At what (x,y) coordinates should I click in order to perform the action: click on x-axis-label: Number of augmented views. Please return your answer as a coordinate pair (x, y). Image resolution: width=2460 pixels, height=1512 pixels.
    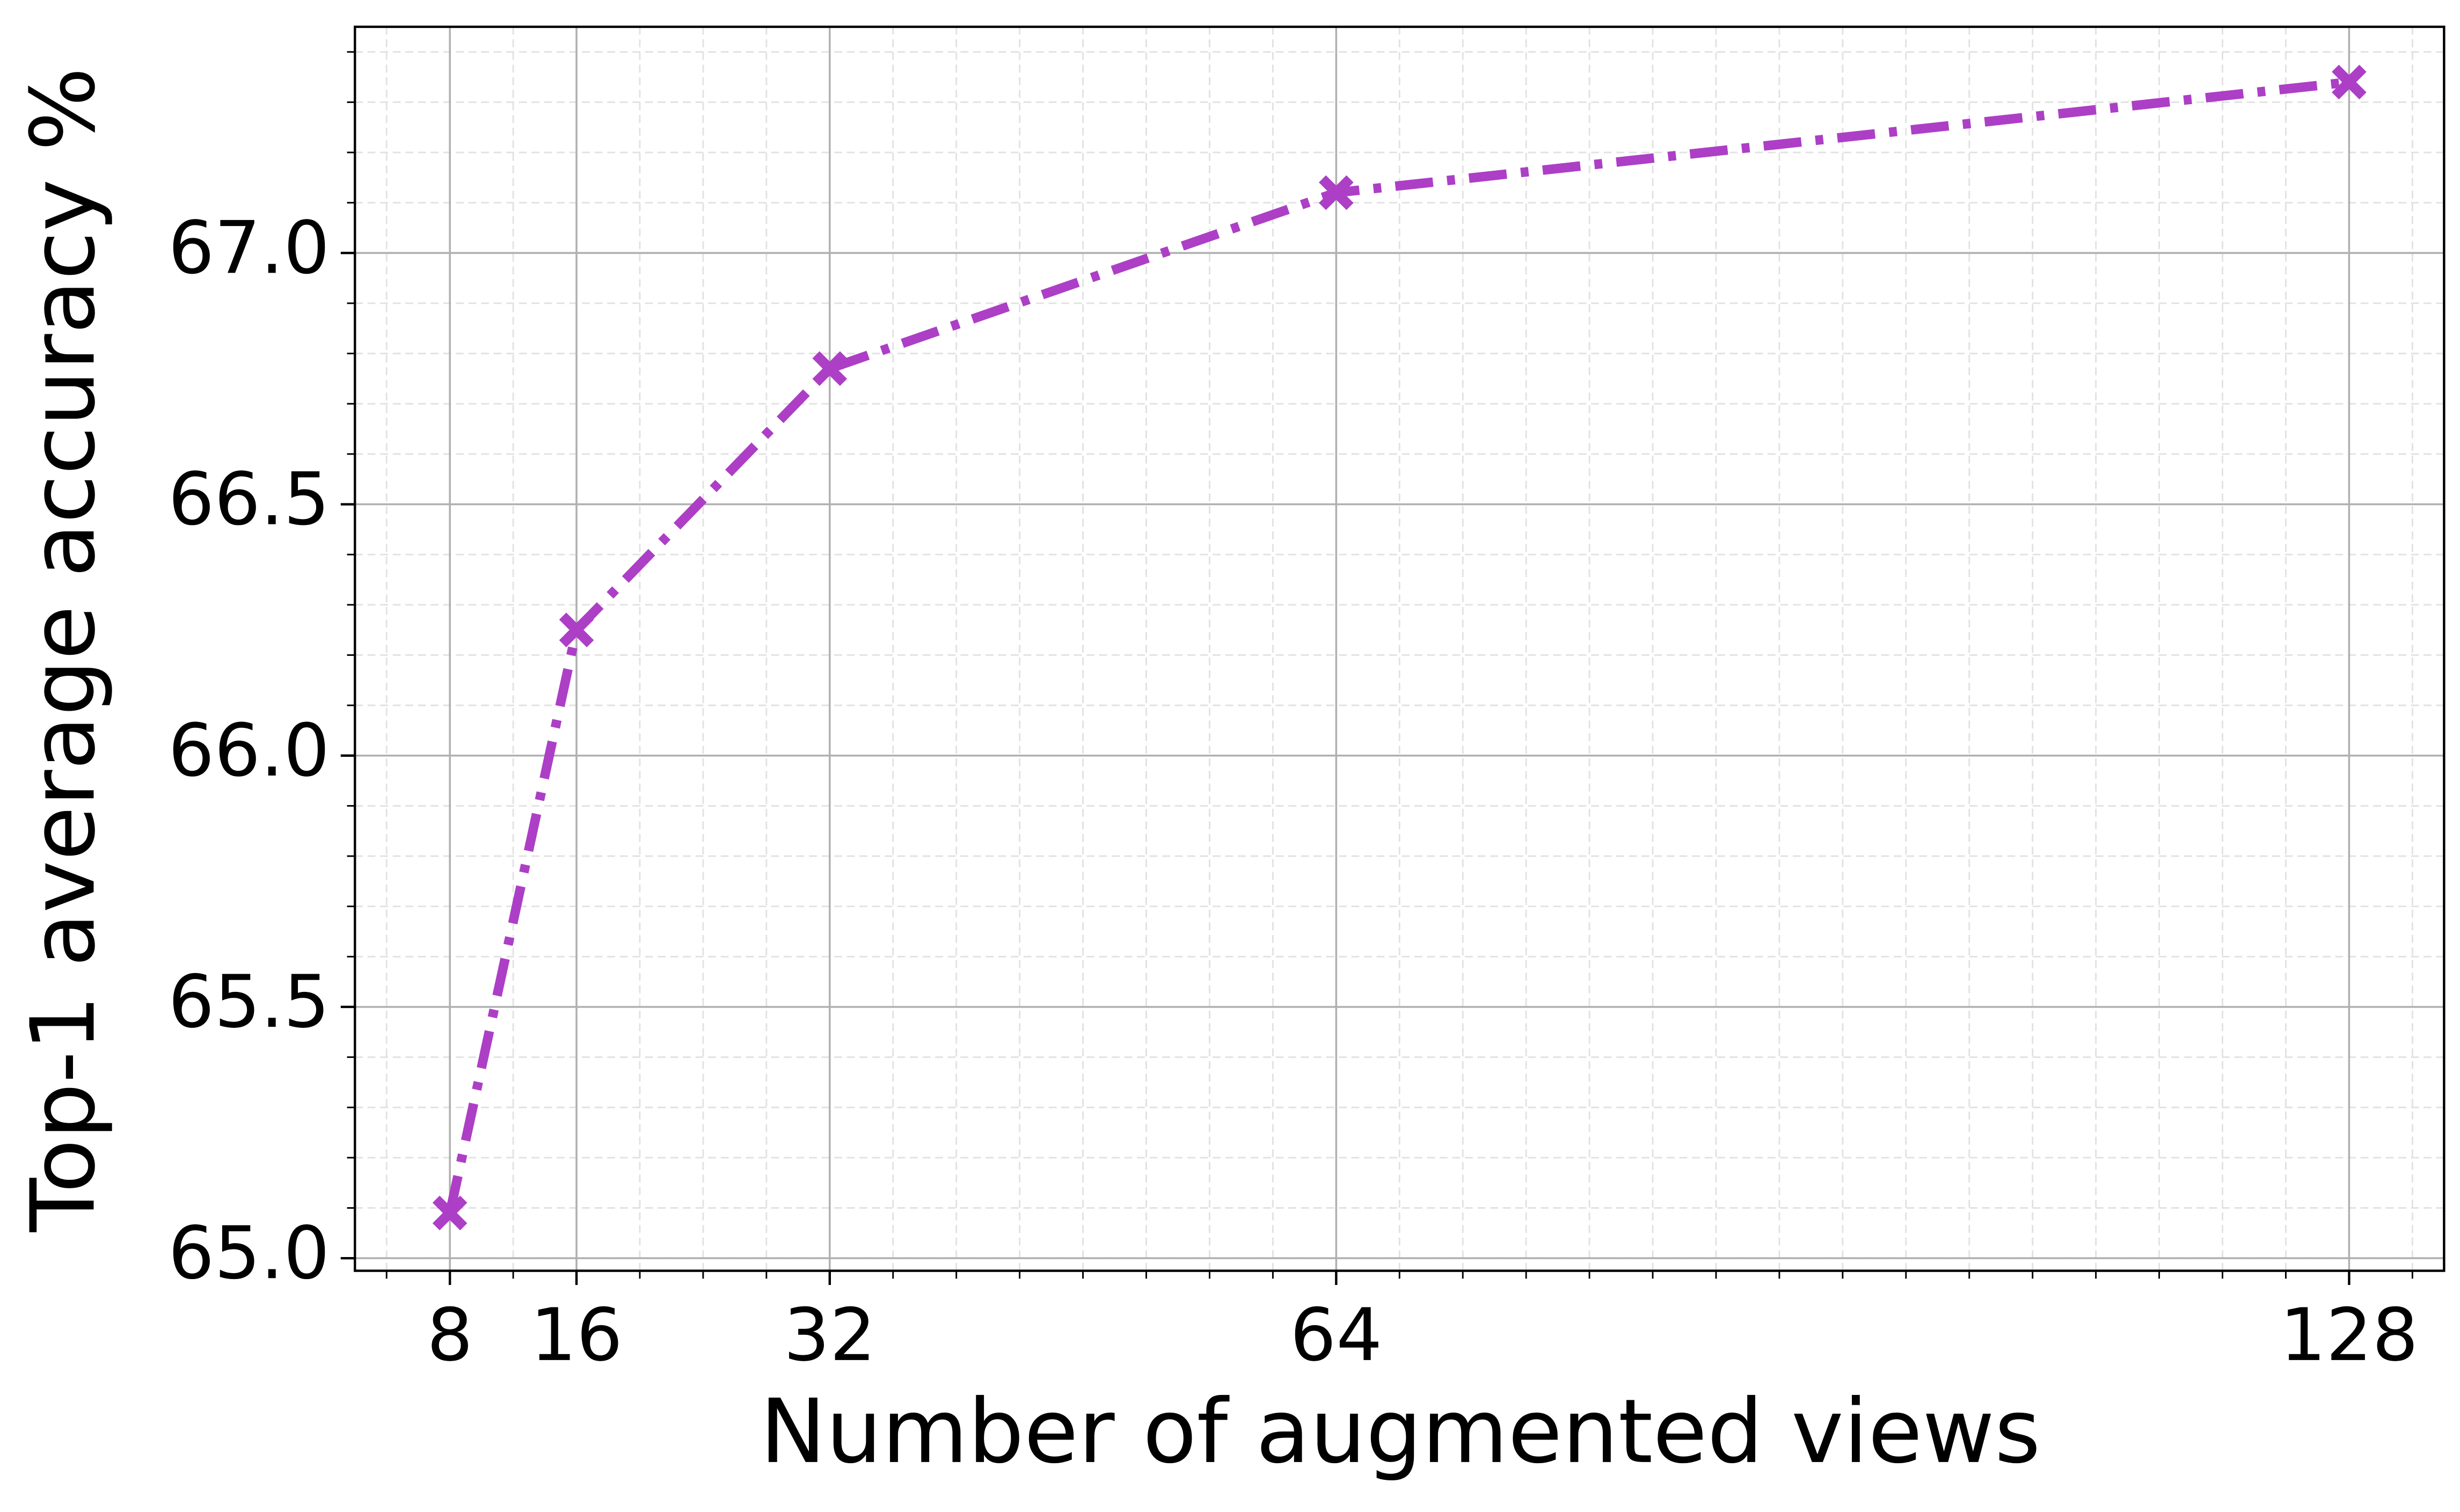
    Looking at the image, I should click on (1400, 1431).